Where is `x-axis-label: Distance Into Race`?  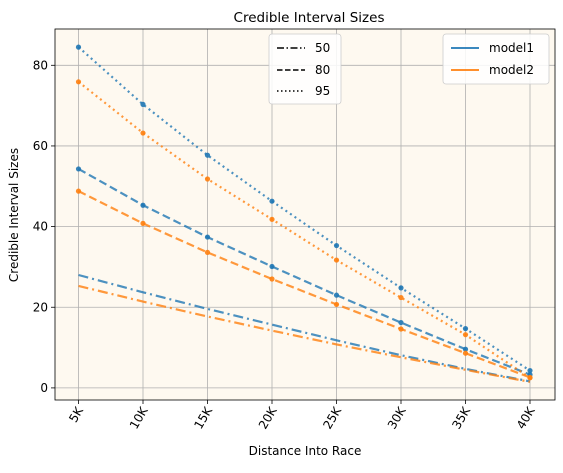
x-axis-label: Distance Into Race is located at coordinates (305, 451).